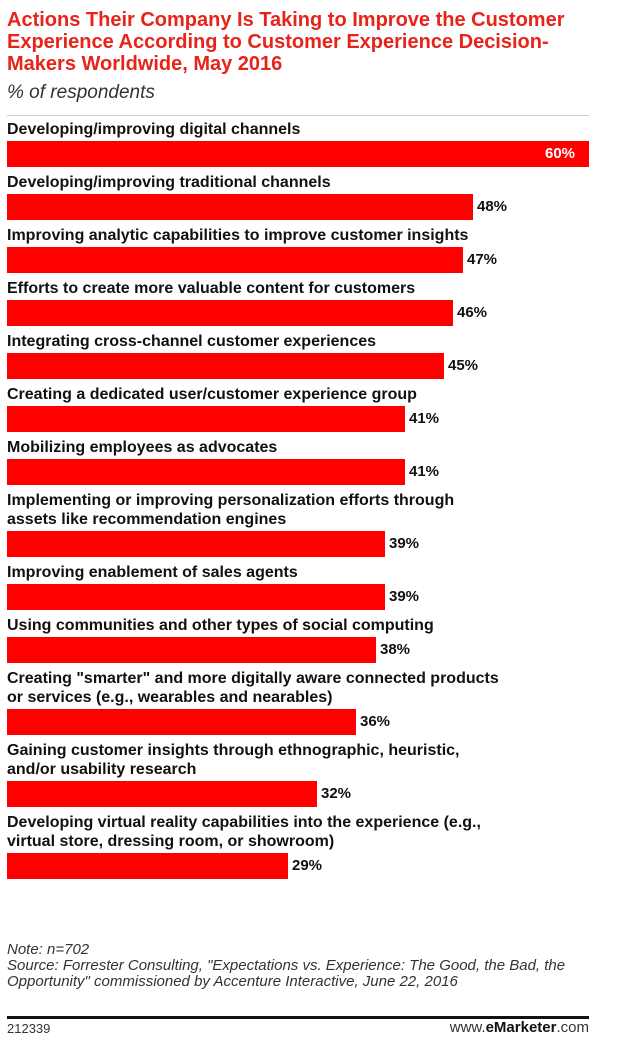  What do you see at coordinates (48, 949) in the screenshot?
I see `note-text: Note: n=702` at bounding box center [48, 949].